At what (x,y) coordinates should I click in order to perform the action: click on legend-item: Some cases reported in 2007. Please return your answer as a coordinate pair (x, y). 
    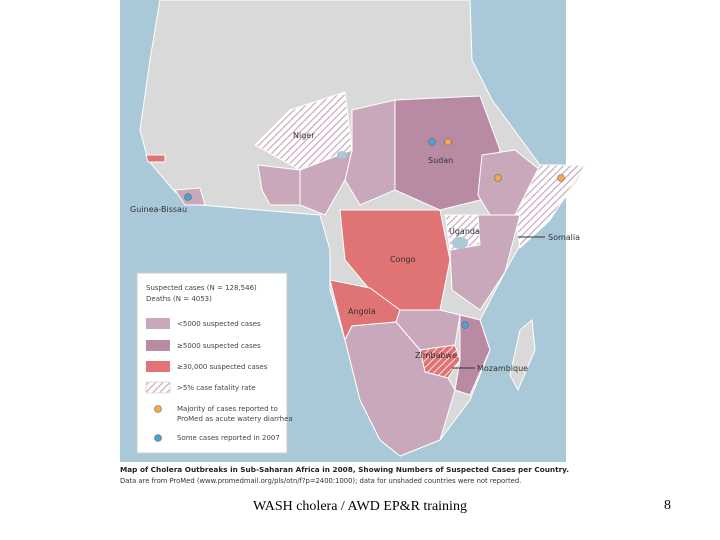
    Looking at the image, I should click on (228, 438).